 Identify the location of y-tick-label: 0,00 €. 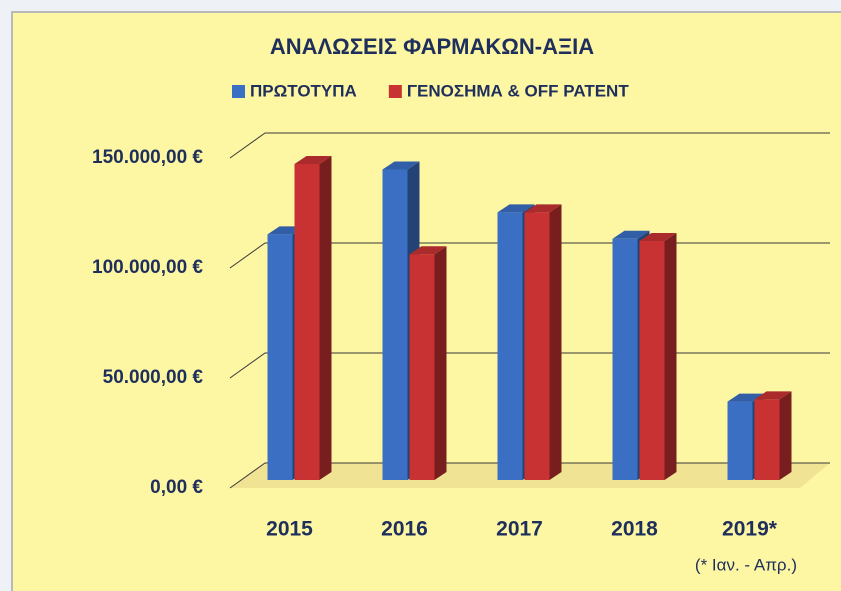
(176, 487).